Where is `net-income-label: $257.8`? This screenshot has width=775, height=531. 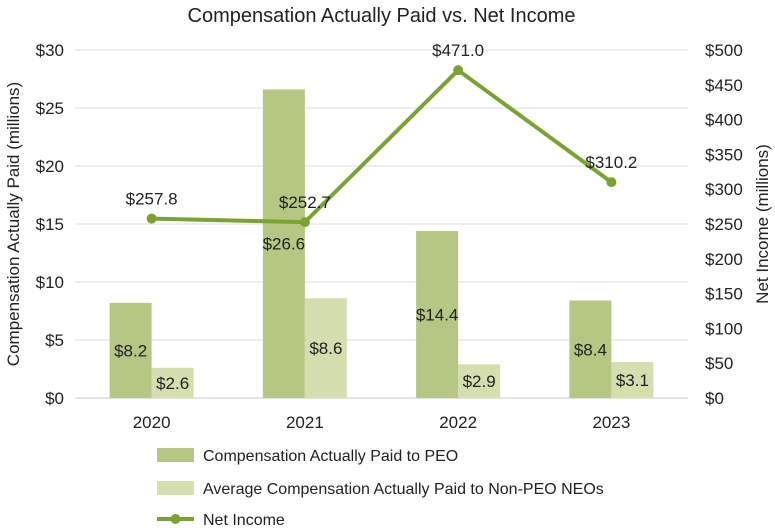
net-income-label: $257.8 is located at coordinates (152, 199).